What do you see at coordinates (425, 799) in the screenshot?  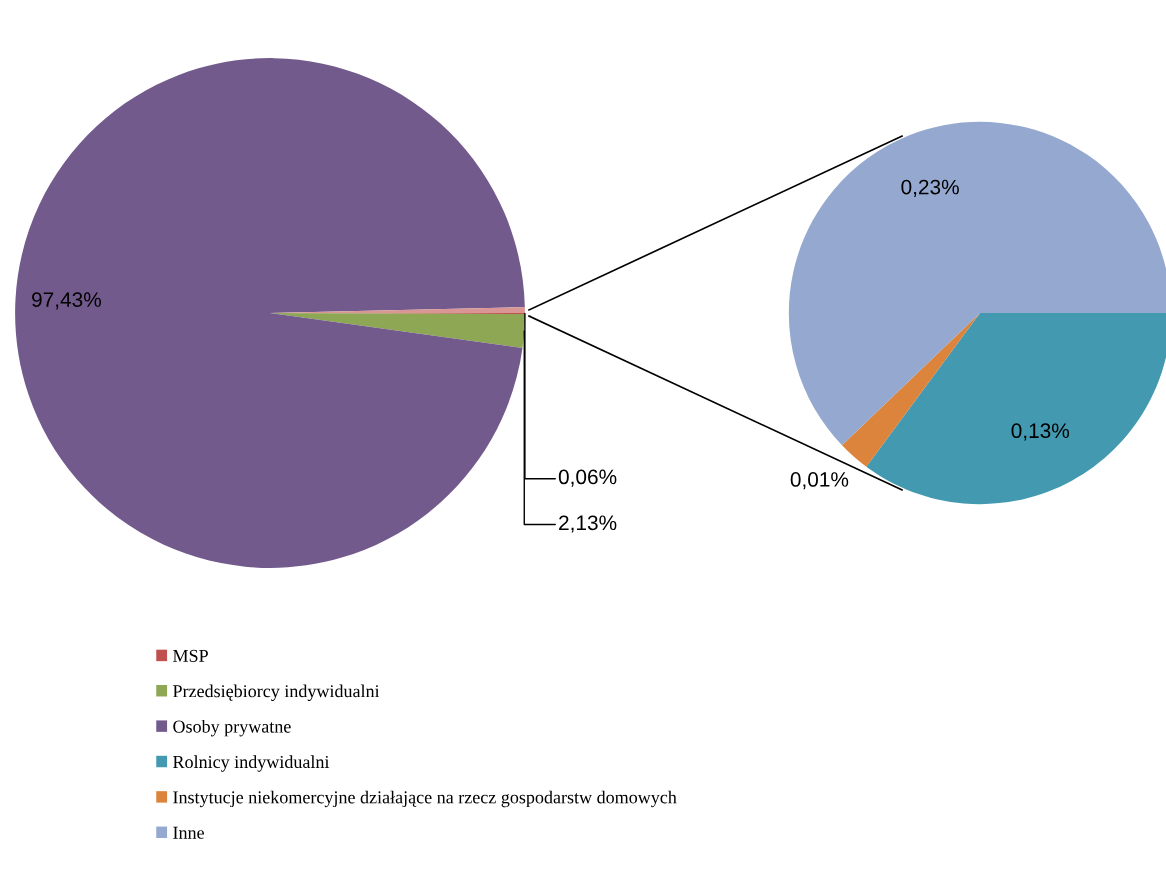 I see `legend-label: Instytucje niekomercyjne działające na rzecz gospodarstw domowych` at bounding box center [425, 799].